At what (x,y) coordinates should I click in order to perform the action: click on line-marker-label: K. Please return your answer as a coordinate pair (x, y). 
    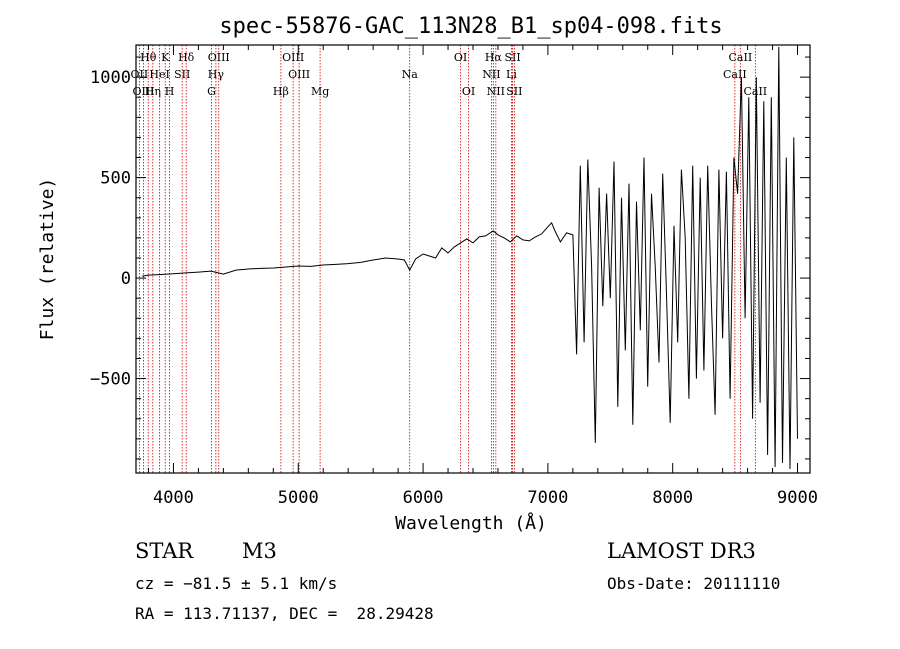
    Looking at the image, I should click on (165, 57).